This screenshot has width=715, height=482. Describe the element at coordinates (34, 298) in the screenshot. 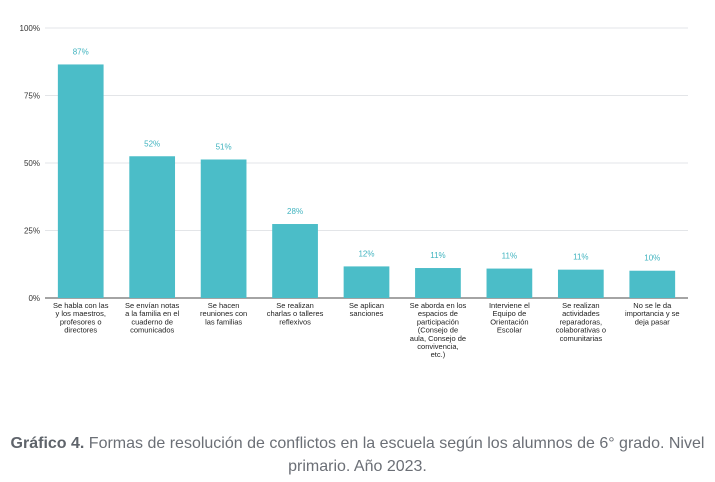

I see `y-tick-label: 0%` at that location.